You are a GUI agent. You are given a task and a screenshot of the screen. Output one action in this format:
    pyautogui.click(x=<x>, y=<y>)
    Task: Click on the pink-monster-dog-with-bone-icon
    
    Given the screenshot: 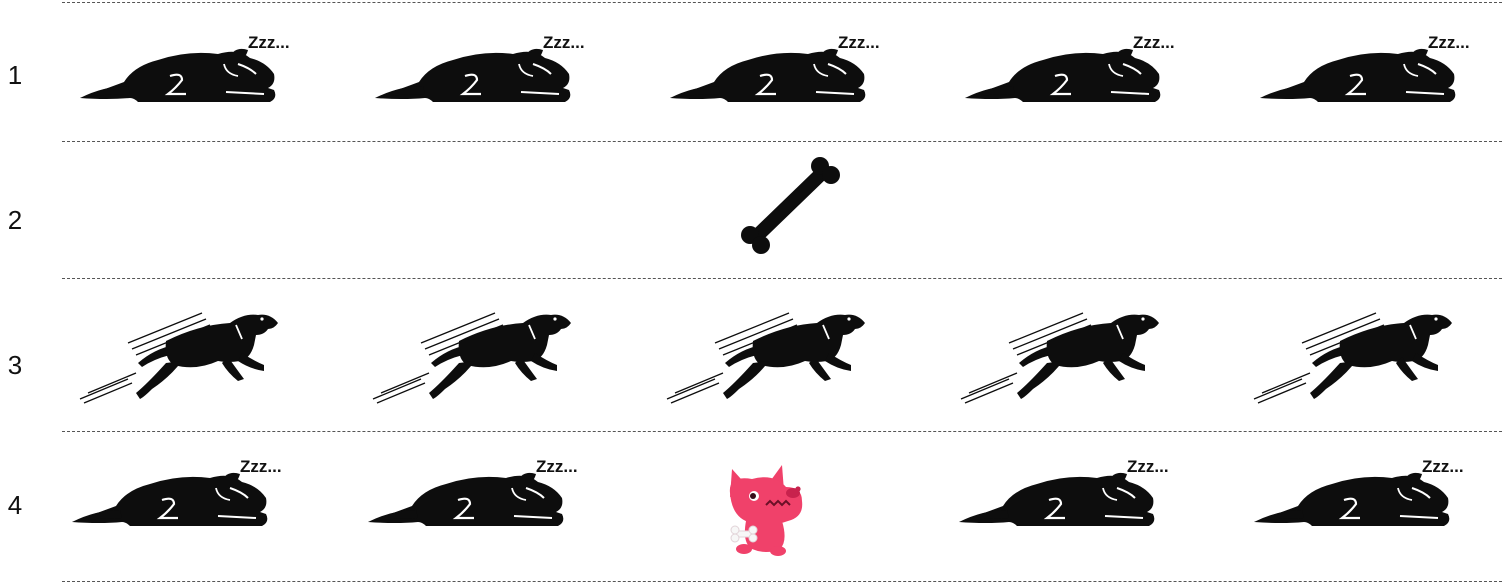 What is the action you would take?
    pyautogui.click(x=767, y=511)
    